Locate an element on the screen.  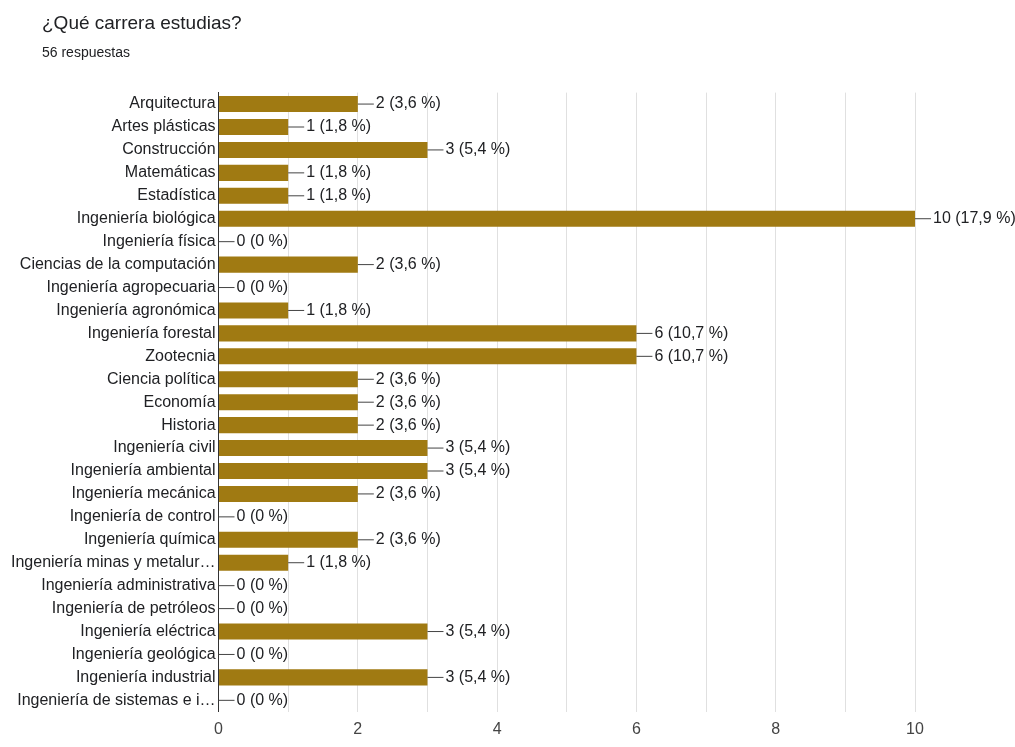
y-tick-label: Historia is located at coordinates (188, 424).